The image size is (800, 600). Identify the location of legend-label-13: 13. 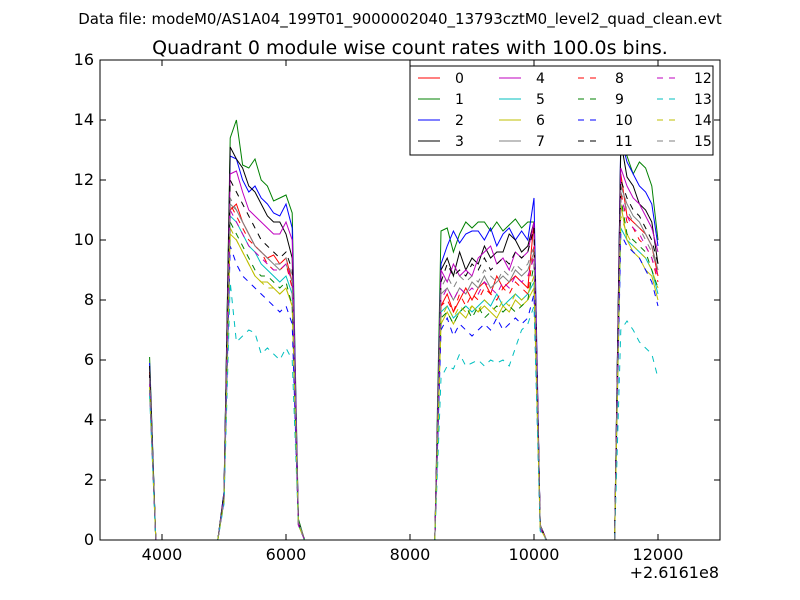
(703, 100).